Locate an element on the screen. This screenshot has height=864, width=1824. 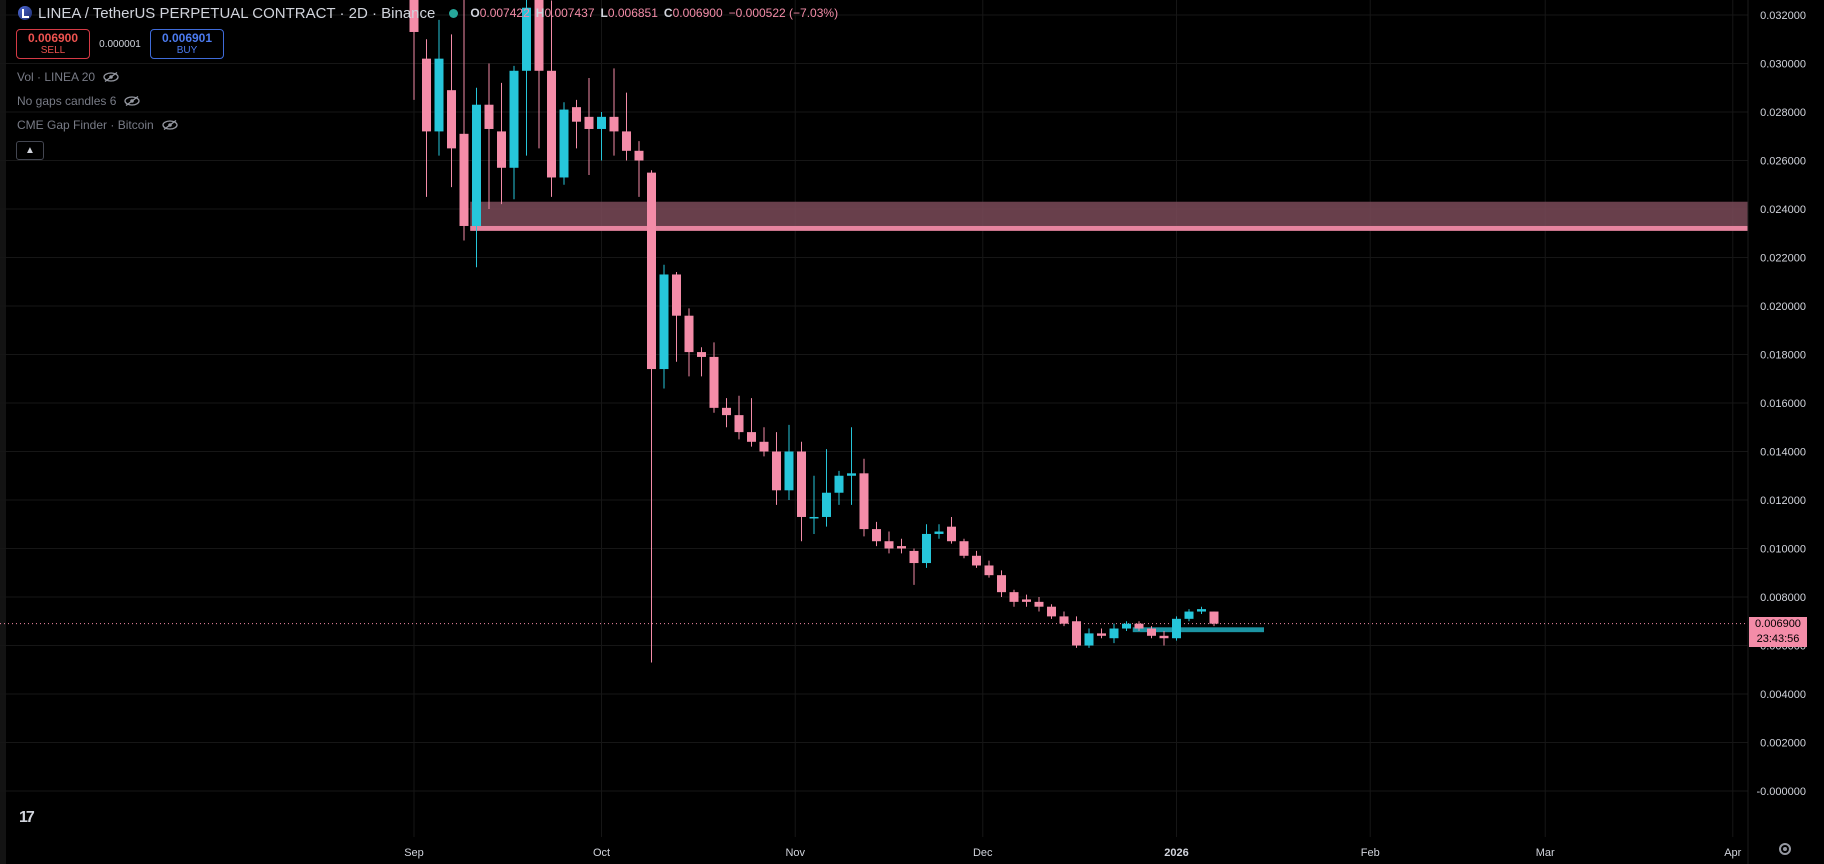
x-tick-label: Oct is located at coordinates (601, 853).